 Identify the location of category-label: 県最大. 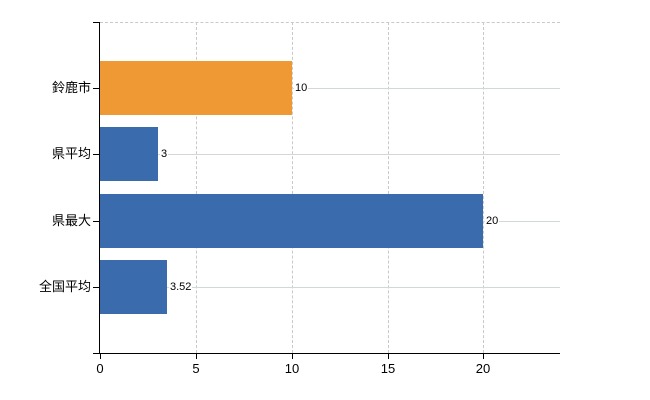
(71, 220).